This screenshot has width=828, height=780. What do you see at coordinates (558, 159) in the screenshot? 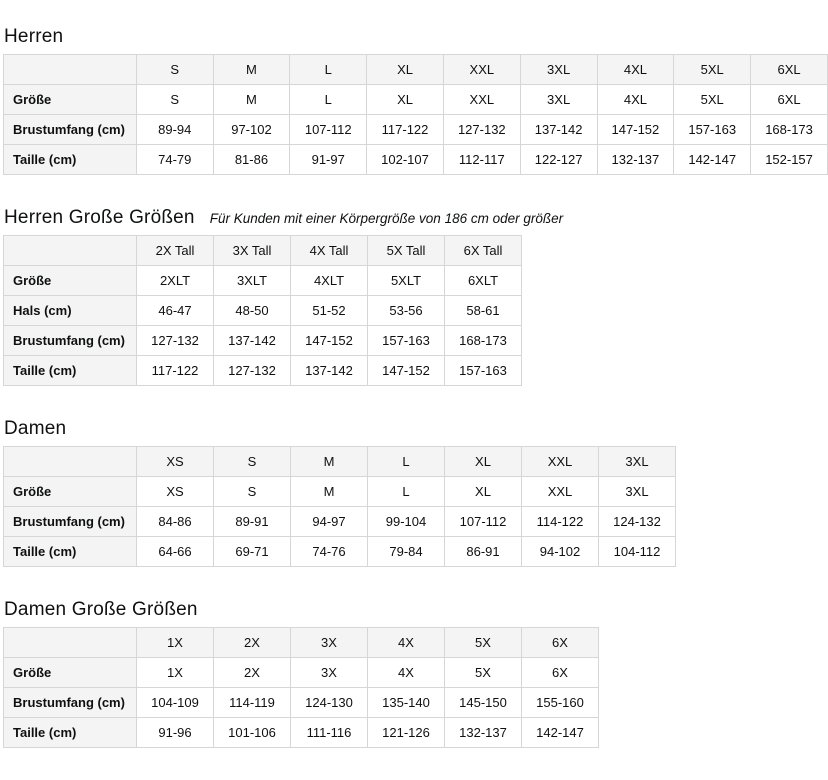
I see `value-cell: 122-127` at bounding box center [558, 159].